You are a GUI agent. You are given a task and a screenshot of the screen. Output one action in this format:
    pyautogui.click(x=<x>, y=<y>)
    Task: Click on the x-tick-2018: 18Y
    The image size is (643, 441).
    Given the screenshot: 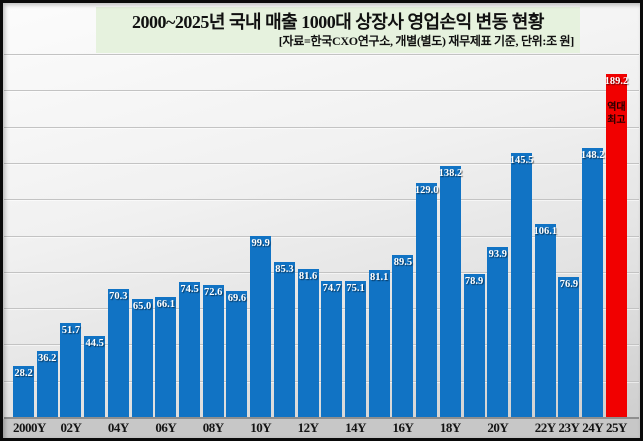 What is the action you would take?
    pyautogui.click(x=450, y=427)
    